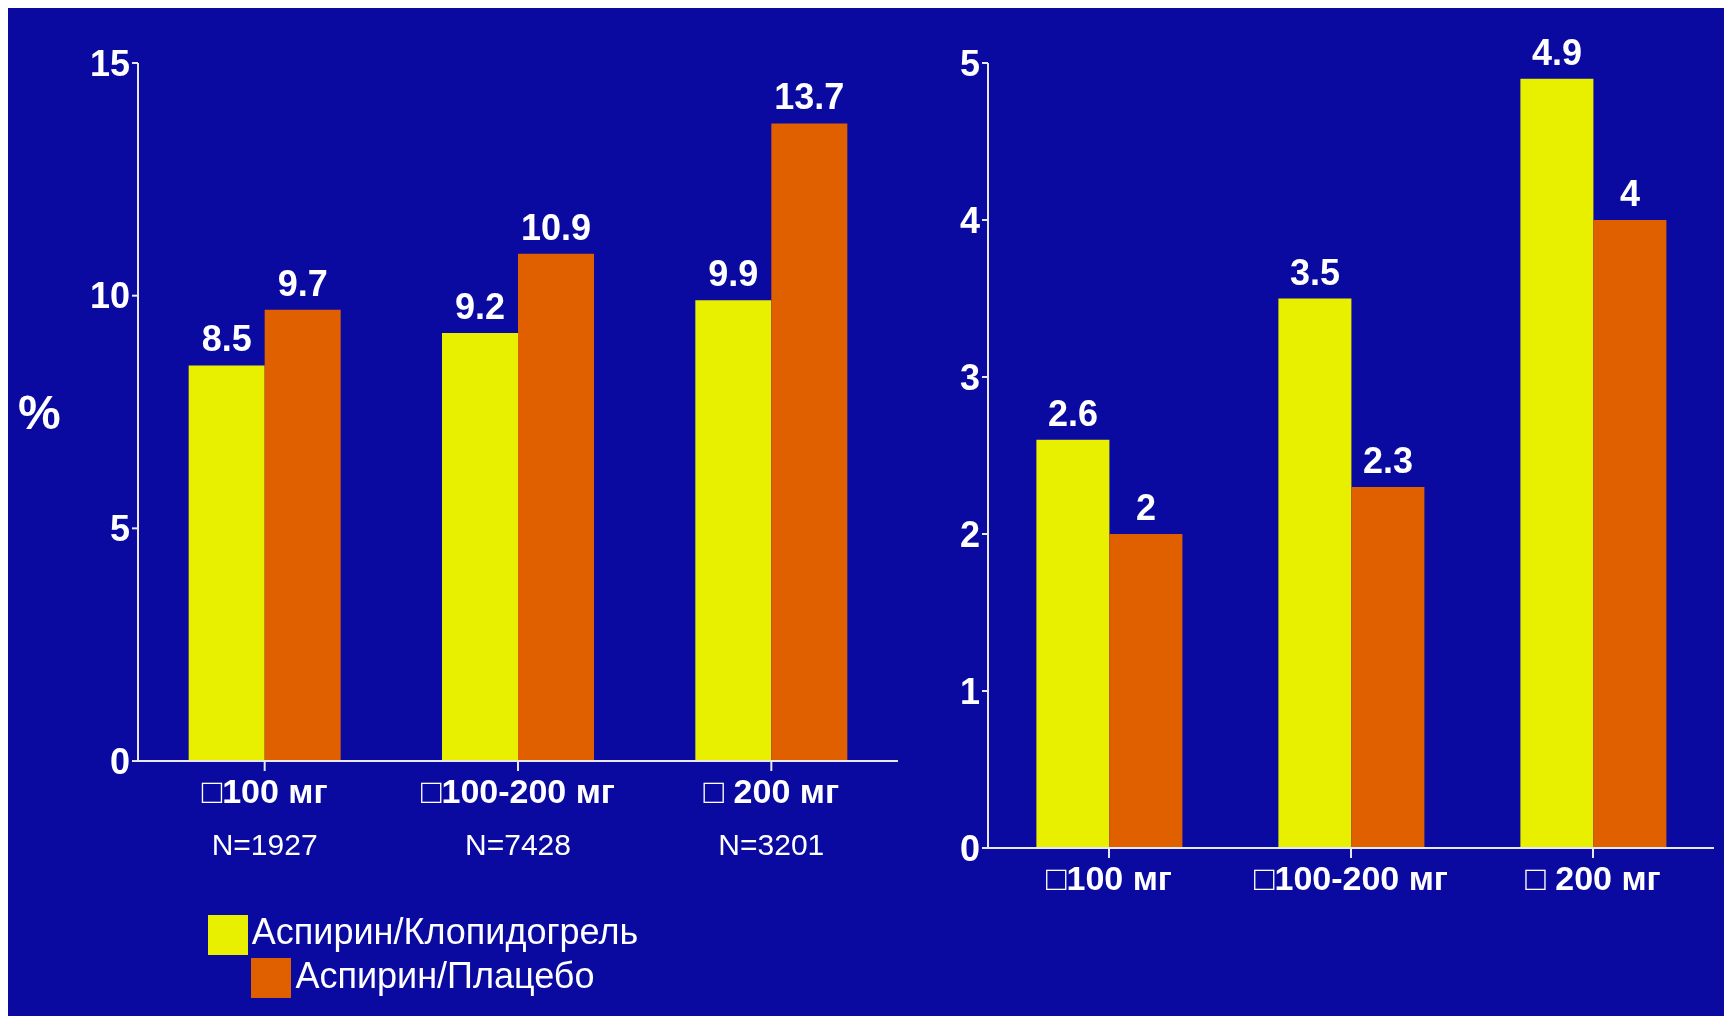 The width and height of the screenshot is (1732, 1024). What do you see at coordinates (1109, 878) in the screenshot?
I see `x-tick-label: □100 мг` at bounding box center [1109, 878].